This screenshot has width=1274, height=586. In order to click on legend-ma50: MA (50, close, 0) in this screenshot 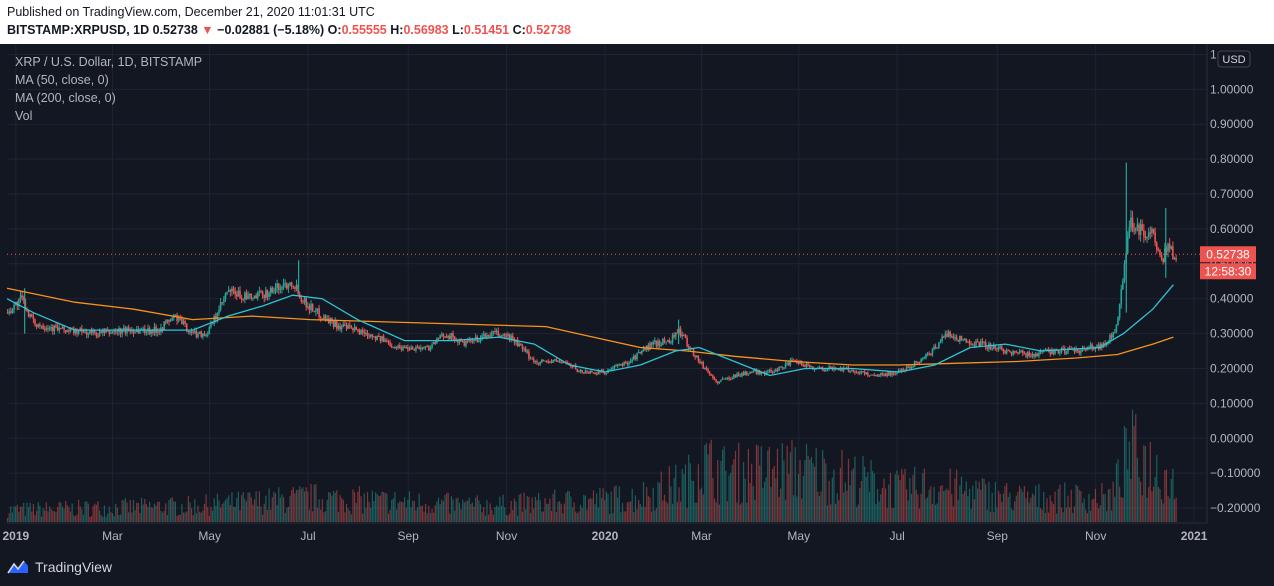, I will do `click(62, 80)`.